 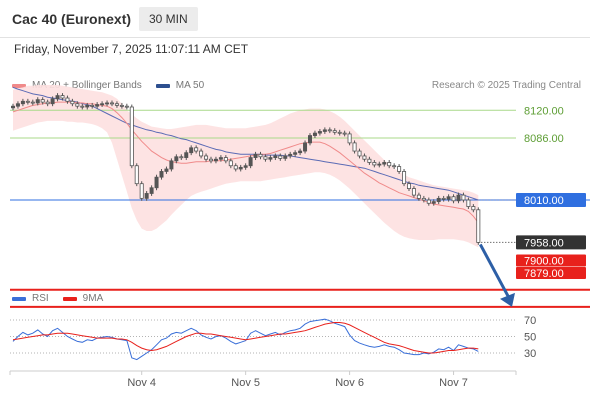 I want to click on price-tag-7900.00, so click(x=551, y=260).